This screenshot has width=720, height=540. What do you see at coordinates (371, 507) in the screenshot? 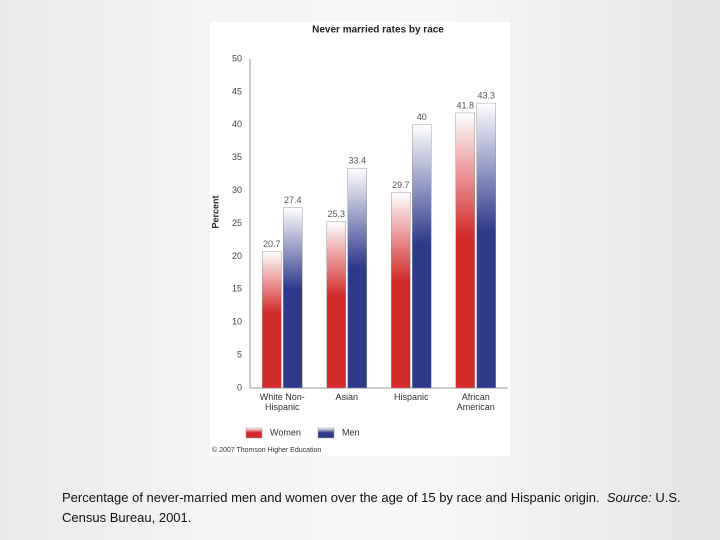
I see `caption-source: U.S. Census Bureau, 2001.` at bounding box center [371, 507].